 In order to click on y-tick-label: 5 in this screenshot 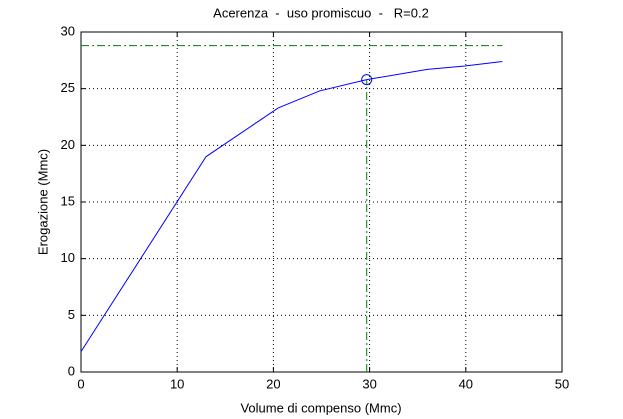, I will do `click(71, 314)`.